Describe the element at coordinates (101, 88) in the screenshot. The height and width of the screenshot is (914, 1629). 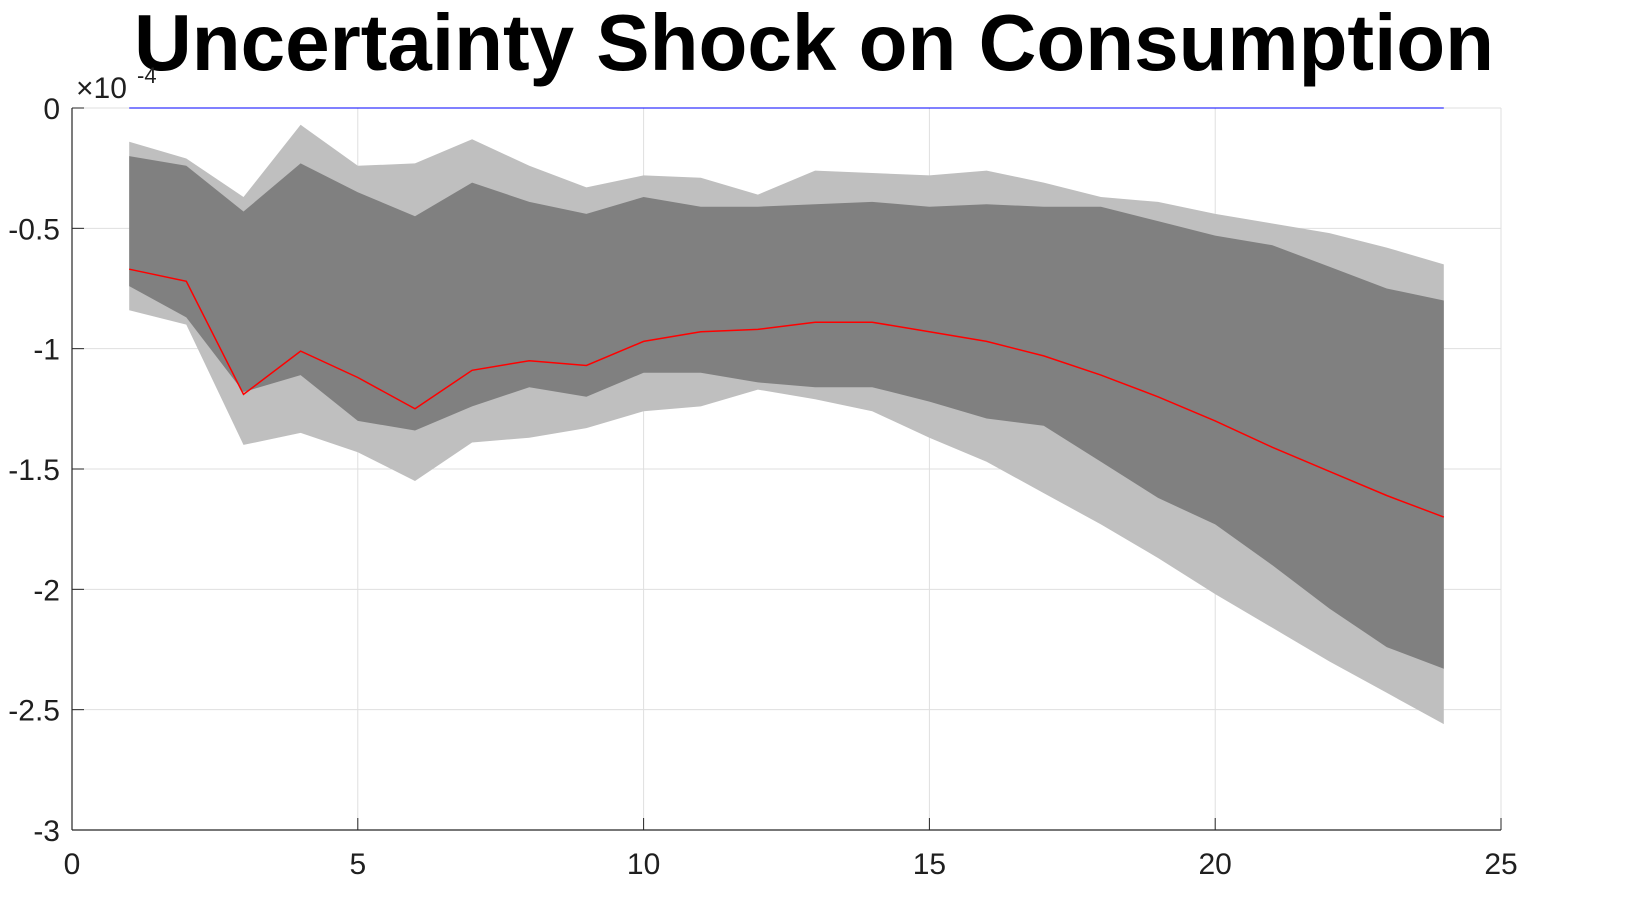
I see `y-exponent-base: ×10` at that location.